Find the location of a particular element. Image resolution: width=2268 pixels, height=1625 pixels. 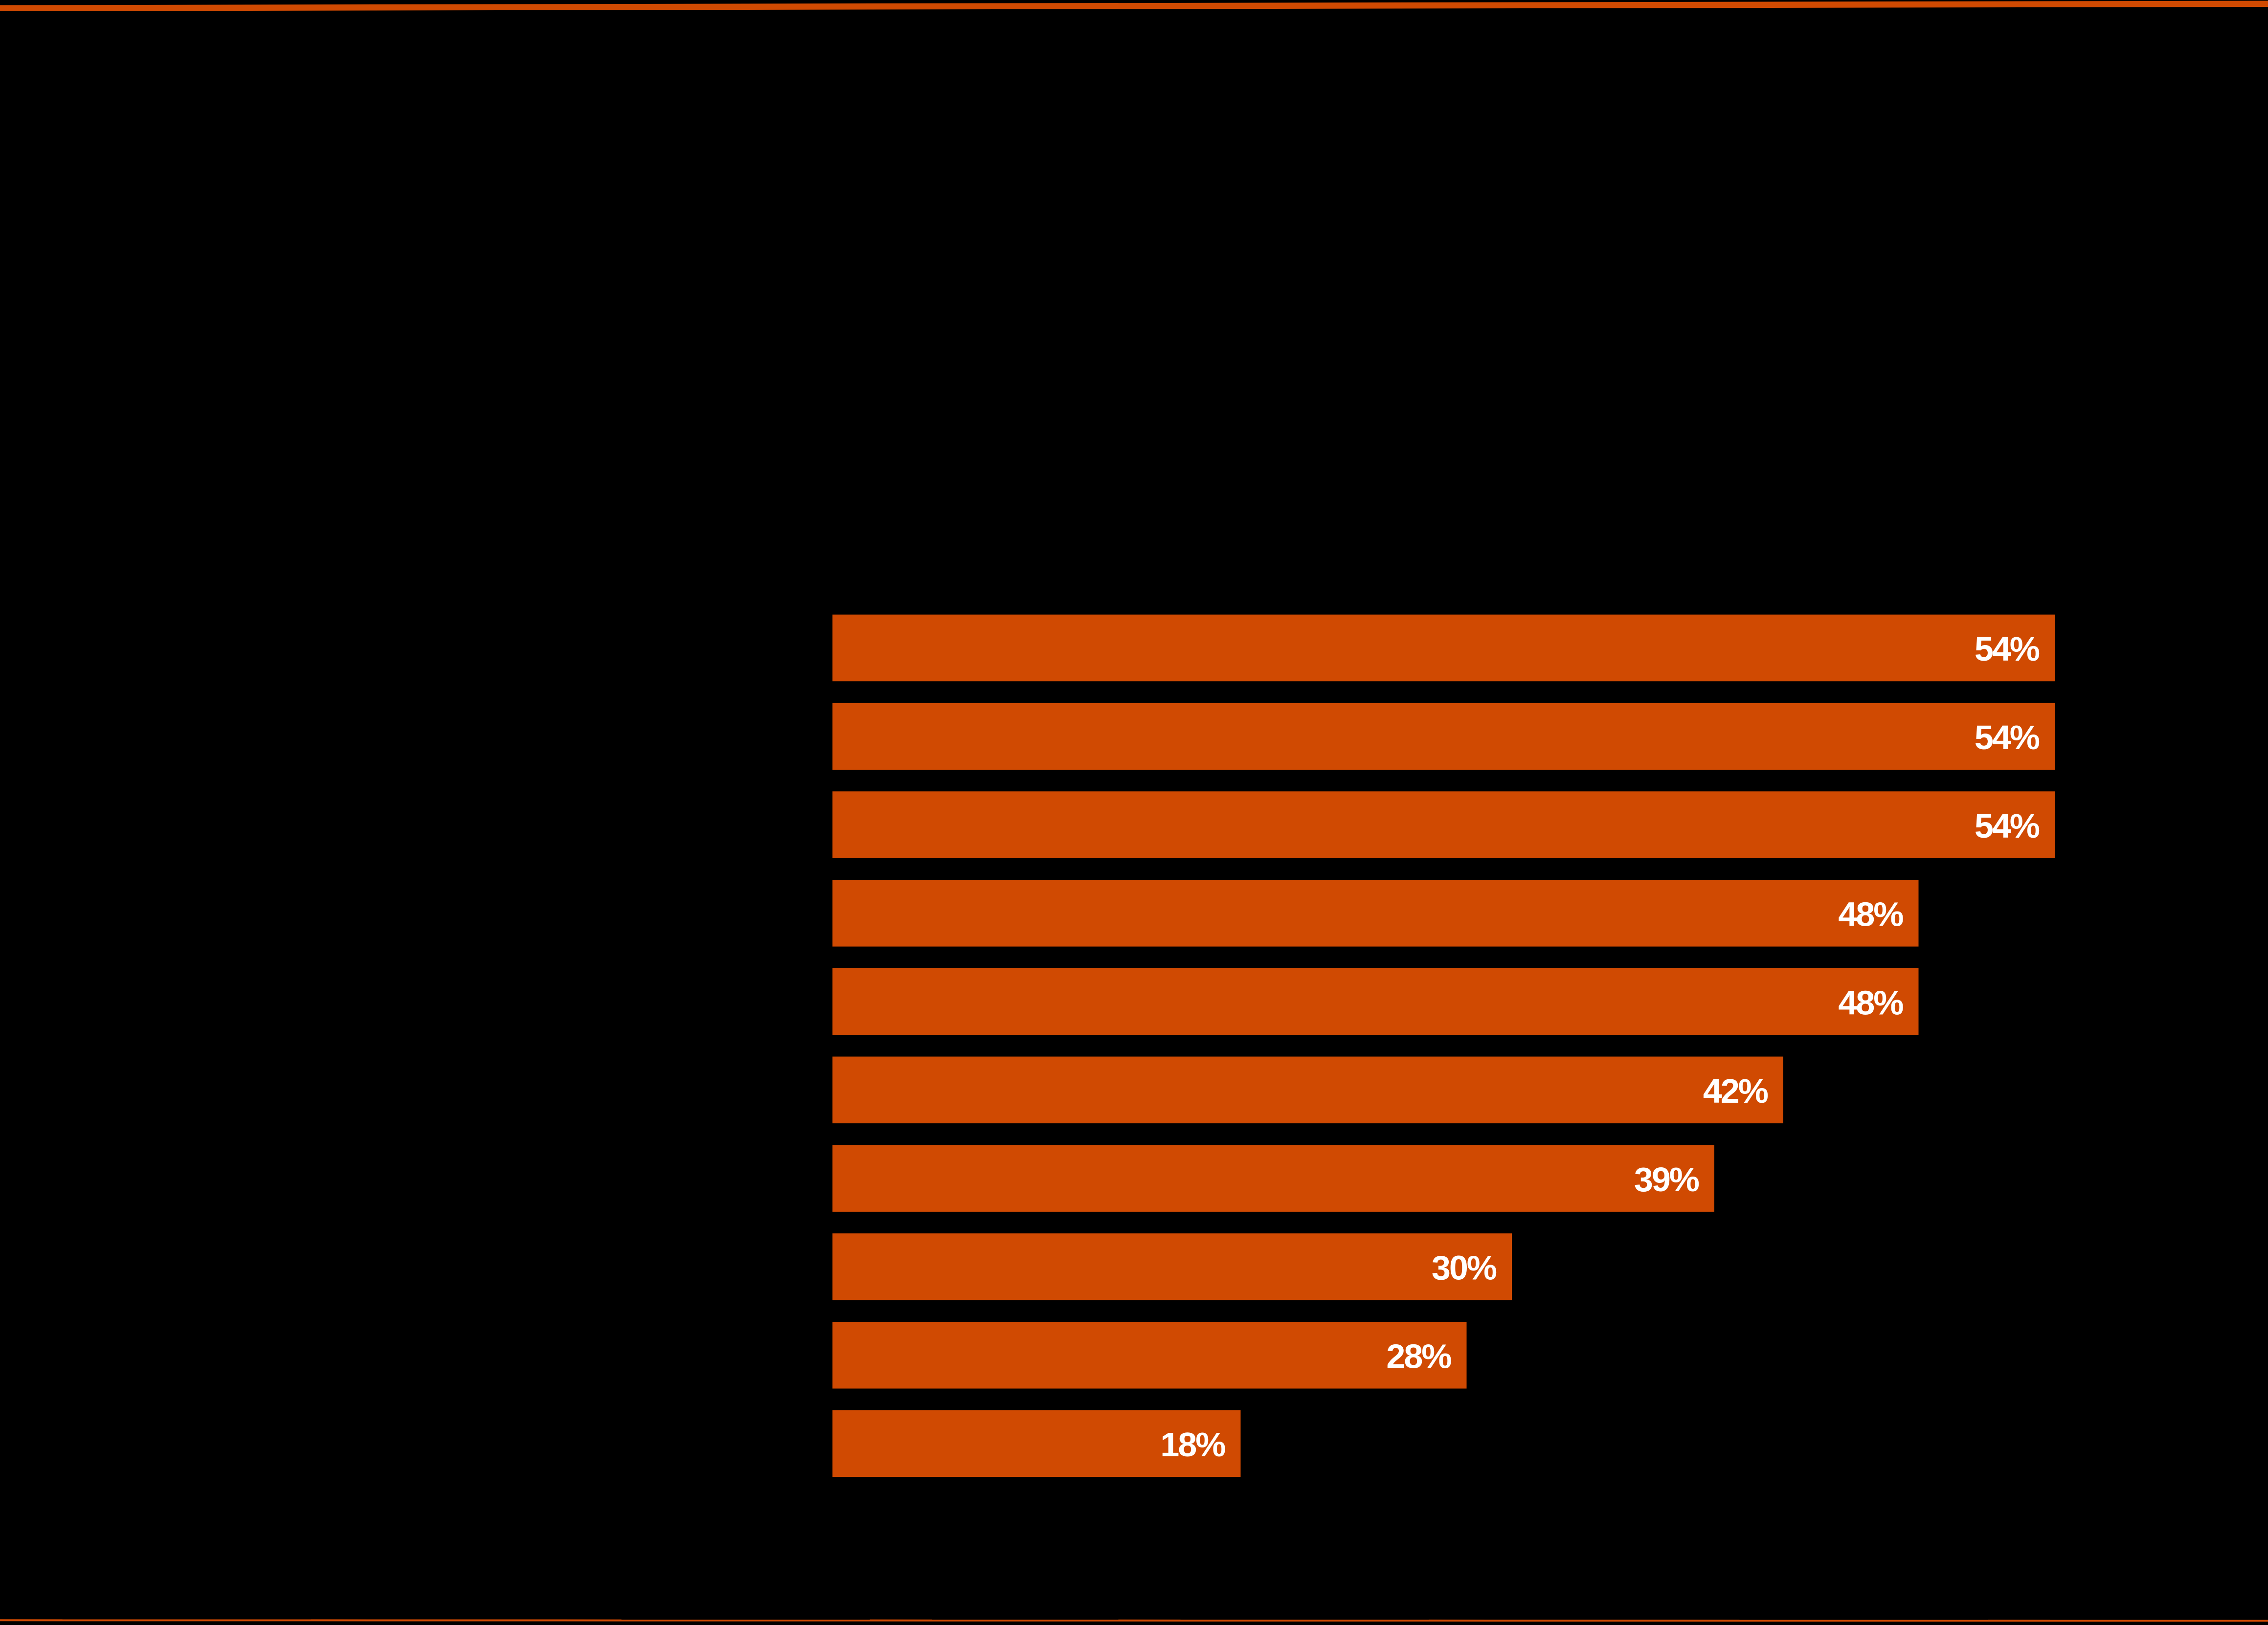

svg-text: 28% is located at coordinates (1418, 1356).